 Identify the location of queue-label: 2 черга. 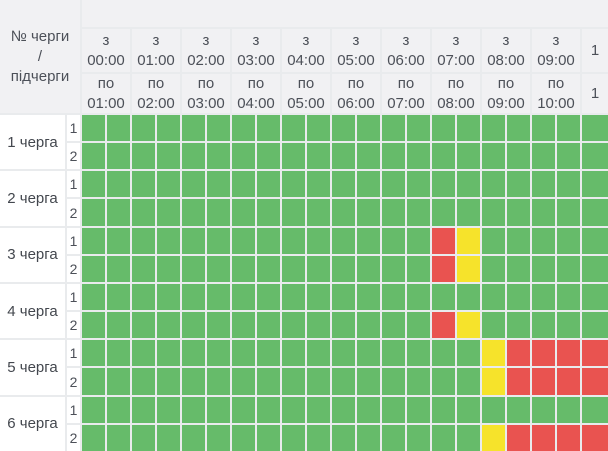
(32, 198).